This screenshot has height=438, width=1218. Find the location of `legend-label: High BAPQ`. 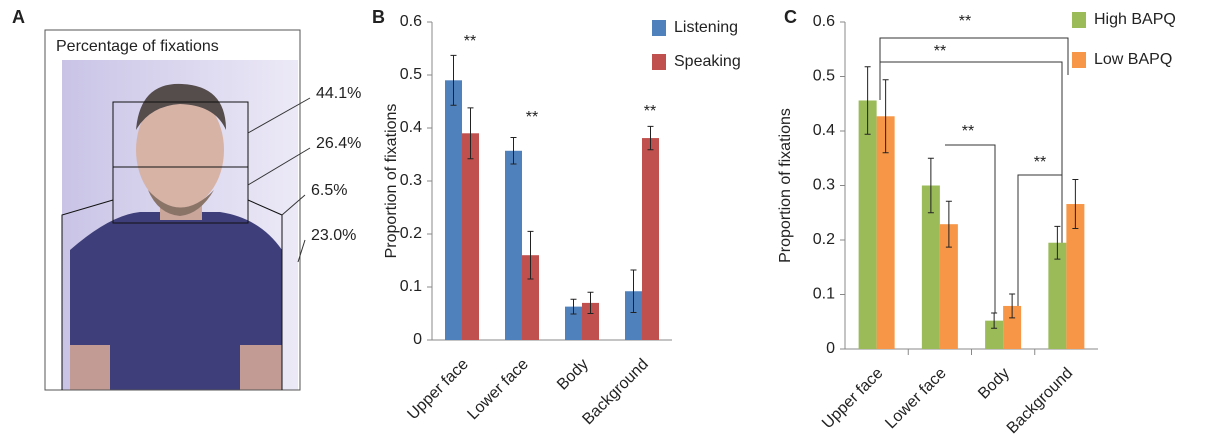

legend-label: High BAPQ is located at coordinates (1135, 19).